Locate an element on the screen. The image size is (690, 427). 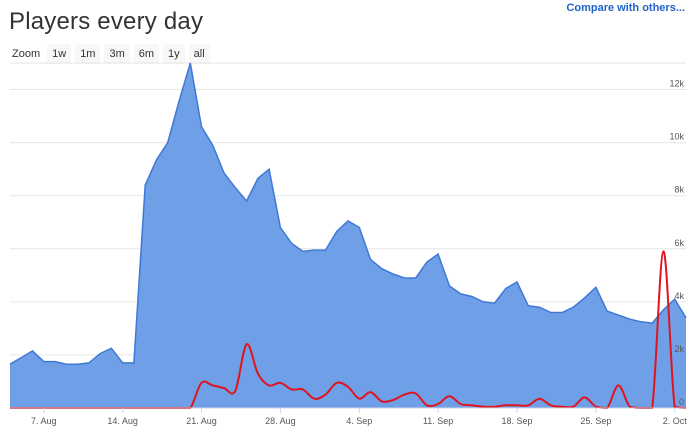
zoom-bar: Zoom 1w 1m 3m 6m 1y all is located at coordinates (113, 54).